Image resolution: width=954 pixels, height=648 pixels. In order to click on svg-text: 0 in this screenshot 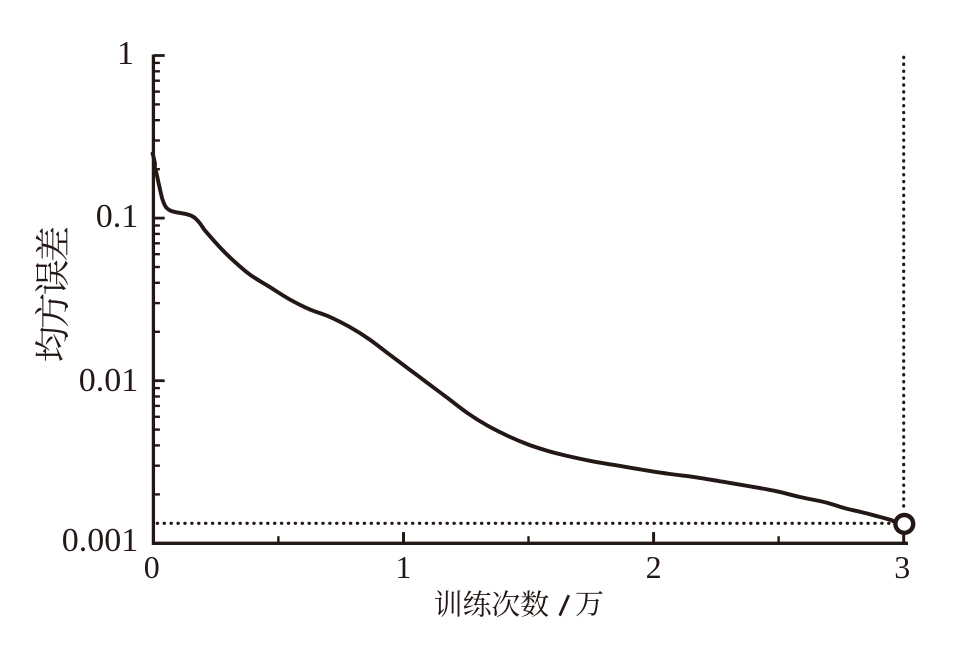, I will do `click(152, 567)`.